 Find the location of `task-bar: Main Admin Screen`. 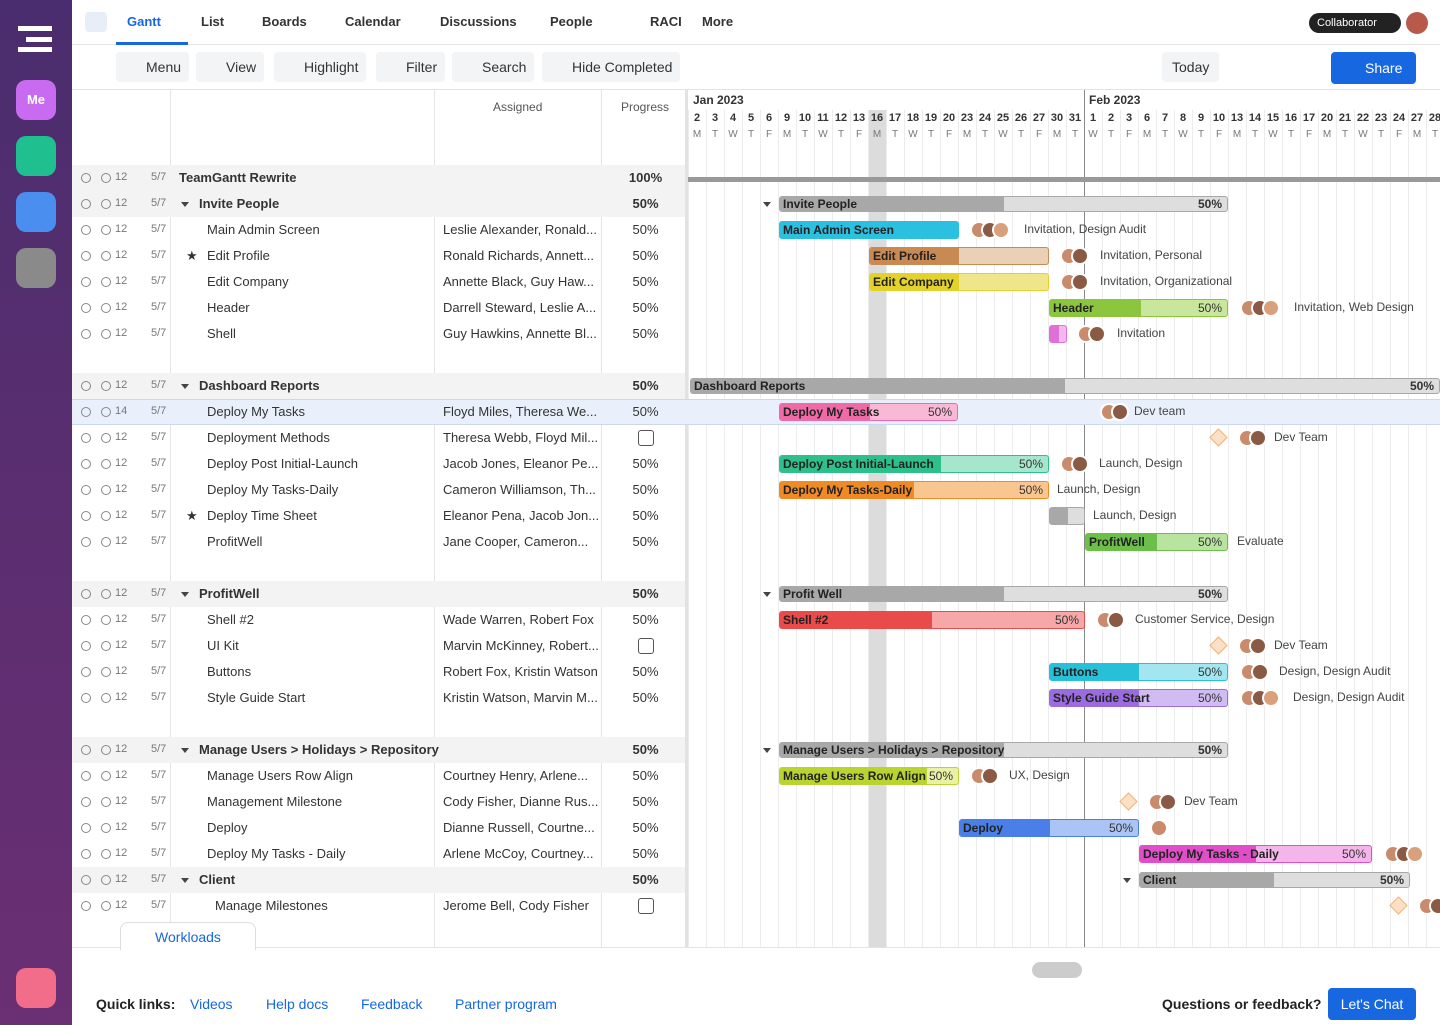

task-bar: Main Admin Screen is located at coordinates (869, 230).